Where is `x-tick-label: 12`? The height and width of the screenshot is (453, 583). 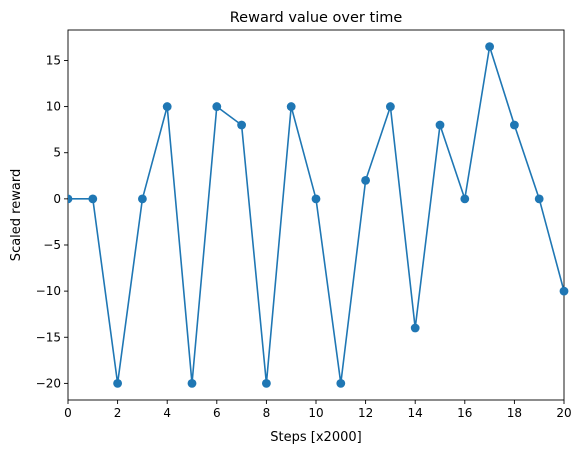
x-tick-label: 12 is located at coordinates (365, 413).